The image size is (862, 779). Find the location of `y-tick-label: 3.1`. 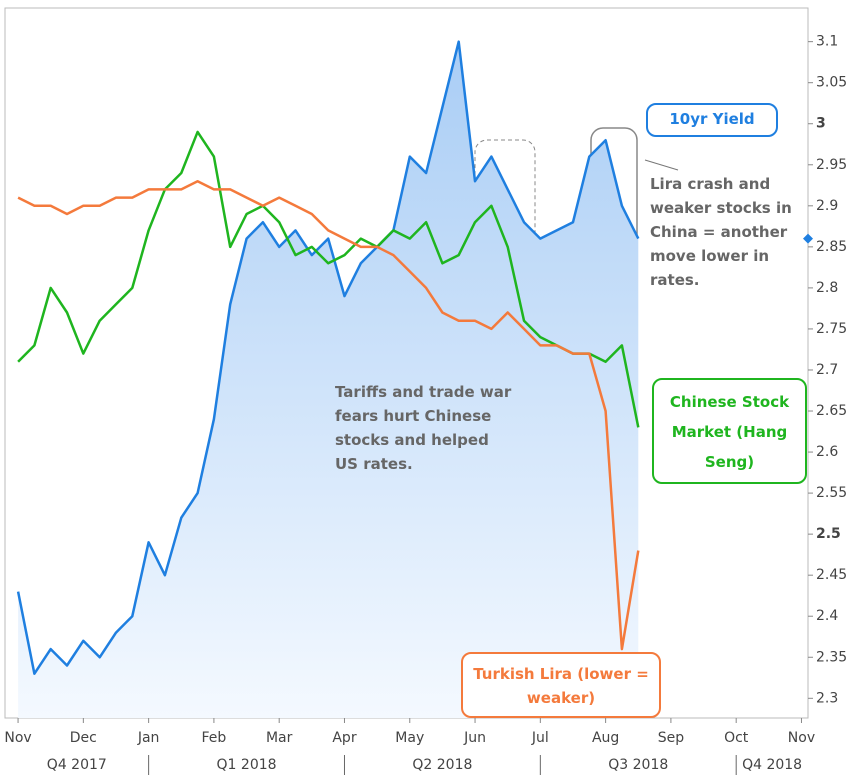

y-tick-label: 3.1 is located at coordinates (827, 42).